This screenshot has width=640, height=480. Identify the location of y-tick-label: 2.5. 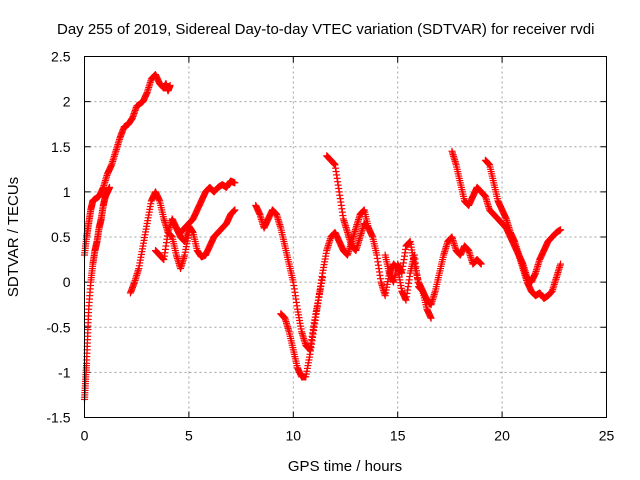
(61, 57).